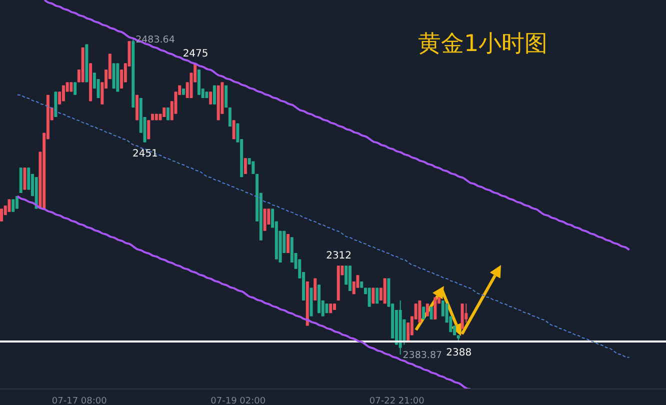 Image resolution: width=666 pixels, height=405 pixels. What do you see at coordinates (195, 54) in the screenshot?
I see `annotation: 2475` at bounding box center [195, 54].